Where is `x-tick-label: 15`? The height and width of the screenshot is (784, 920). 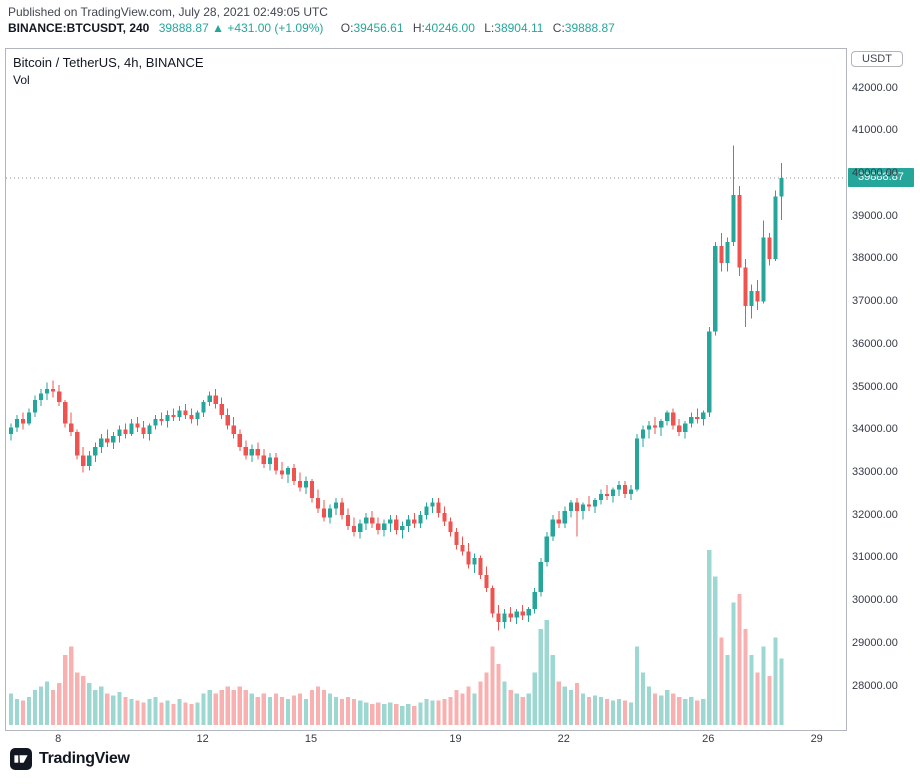 x-tick-label: 15 is located at coordinates (311, 739).